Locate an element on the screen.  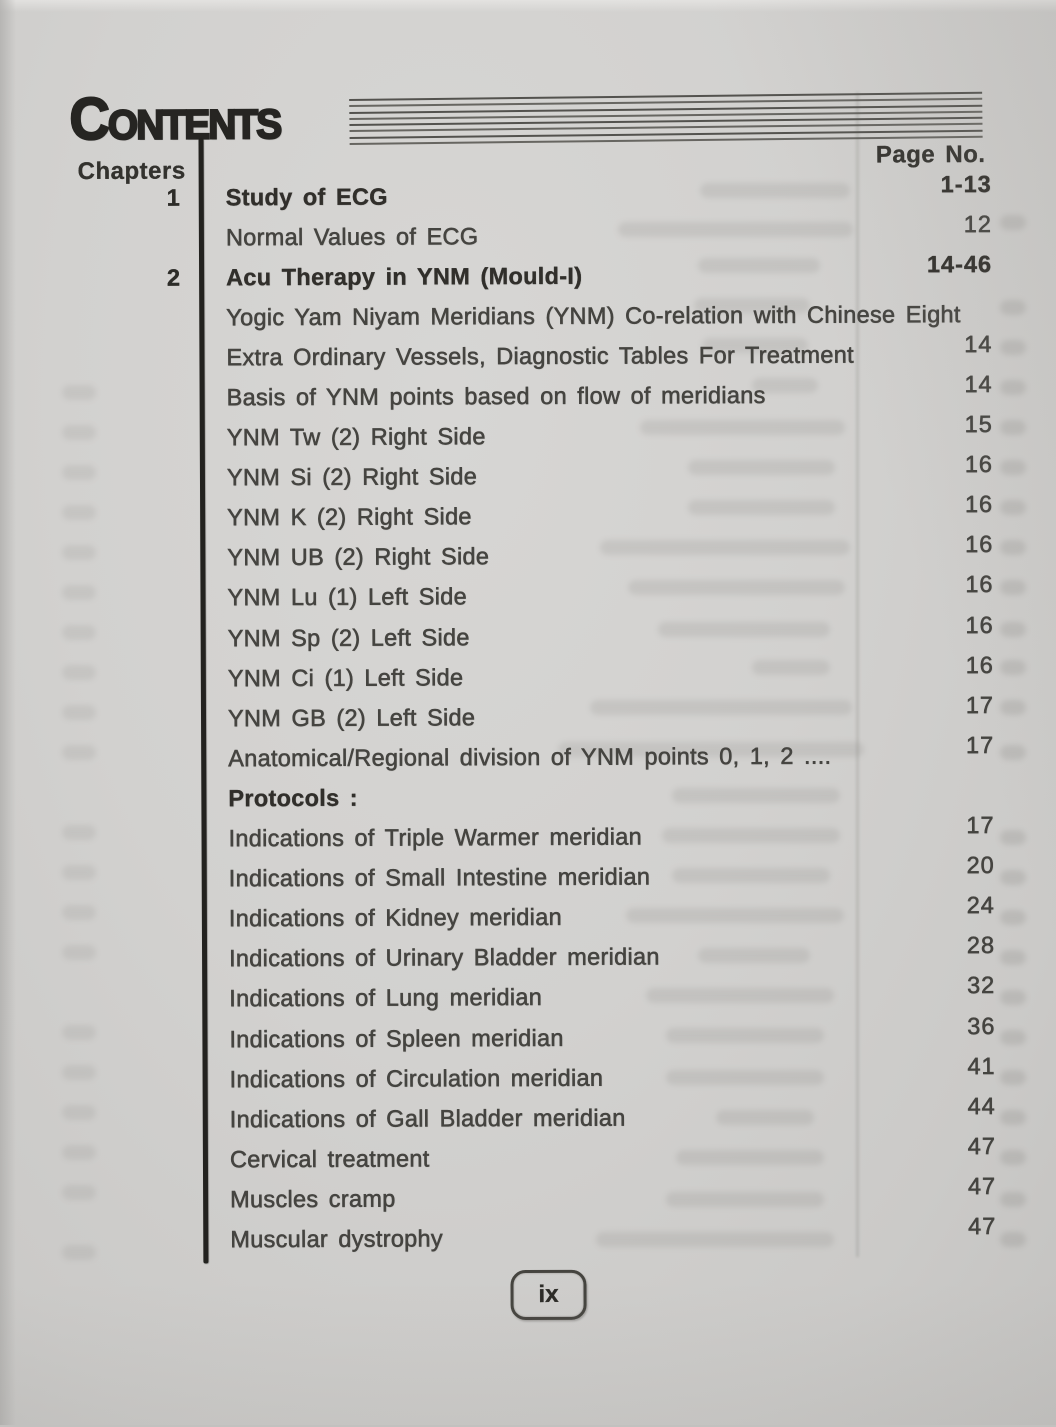
toc-entry-page: 36 is located at coordinates (981, 1025).